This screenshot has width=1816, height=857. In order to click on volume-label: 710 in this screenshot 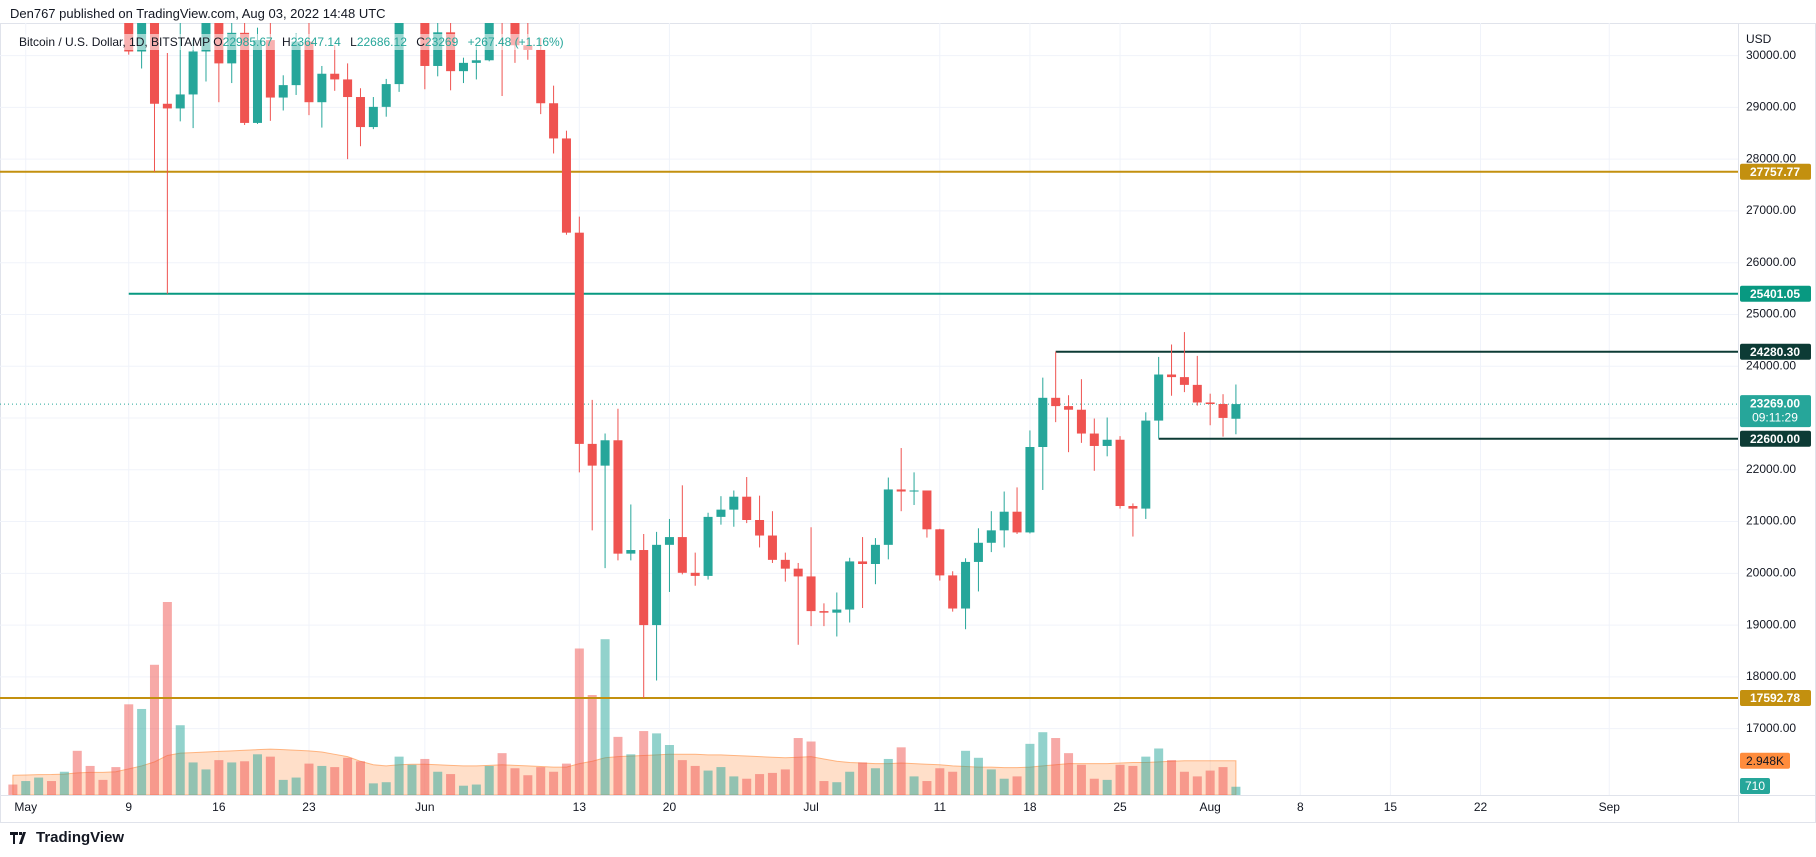, I will do `click(1755, 786)`.